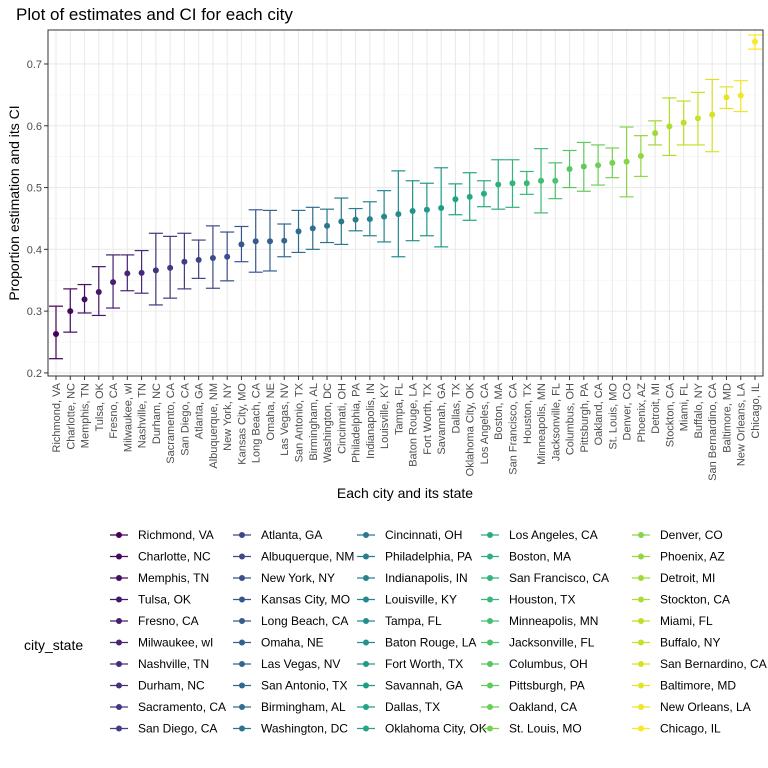  Describe the element at coordinates (543, 707) in the screenshot. I see `legend-label: Oakland, CA` at that location.